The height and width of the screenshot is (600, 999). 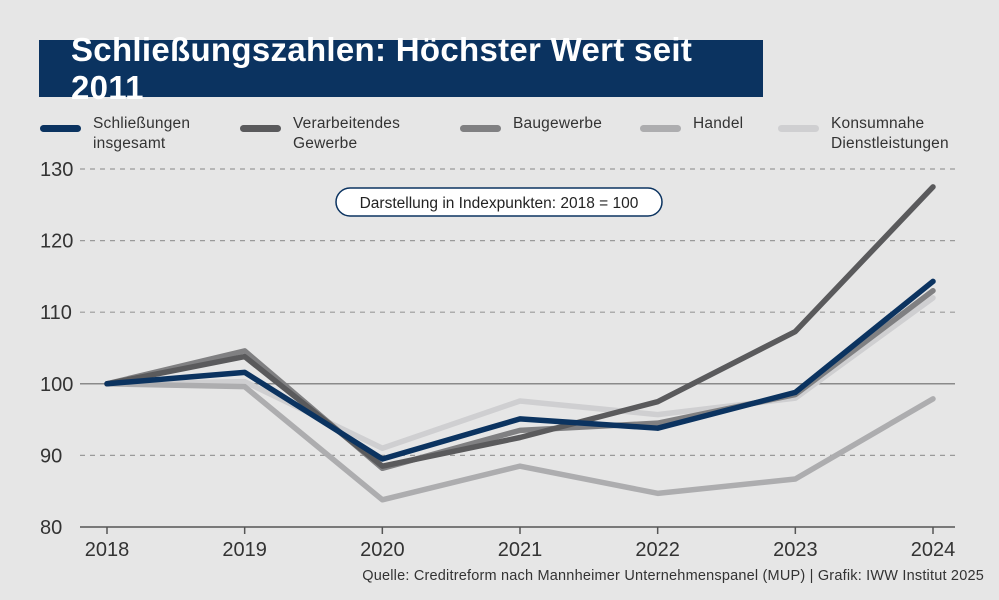 I want to click on legend-item: Konsumnahe Dienstleistungen, so click(x=863, y=134).